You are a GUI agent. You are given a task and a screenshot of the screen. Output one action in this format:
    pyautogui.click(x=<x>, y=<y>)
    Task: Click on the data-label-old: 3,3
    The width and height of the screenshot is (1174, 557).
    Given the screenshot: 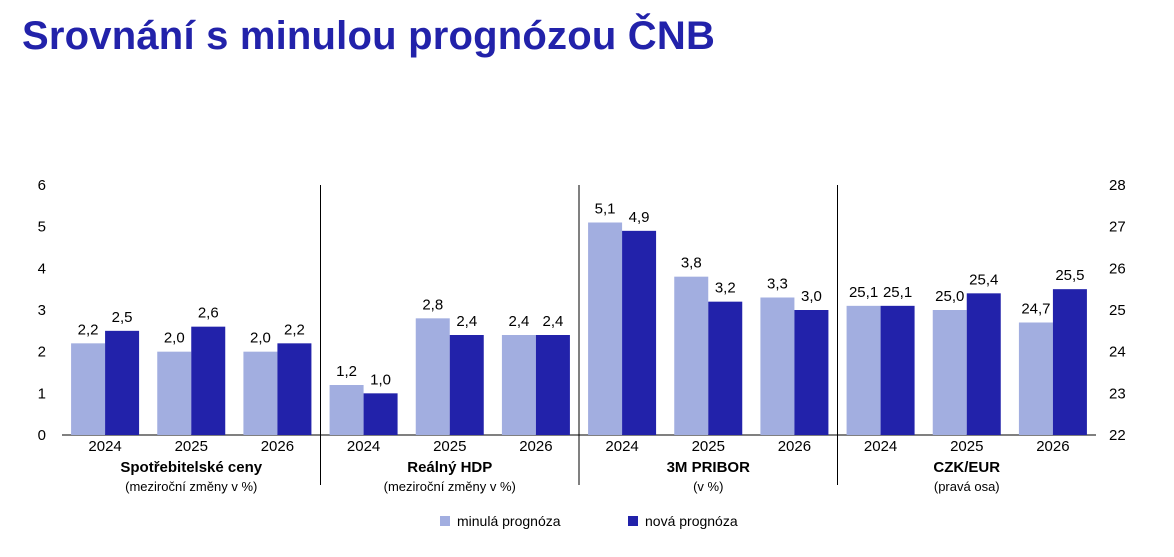 What is the action you would take?
    pyautogui.click(x=777, y=284)
    